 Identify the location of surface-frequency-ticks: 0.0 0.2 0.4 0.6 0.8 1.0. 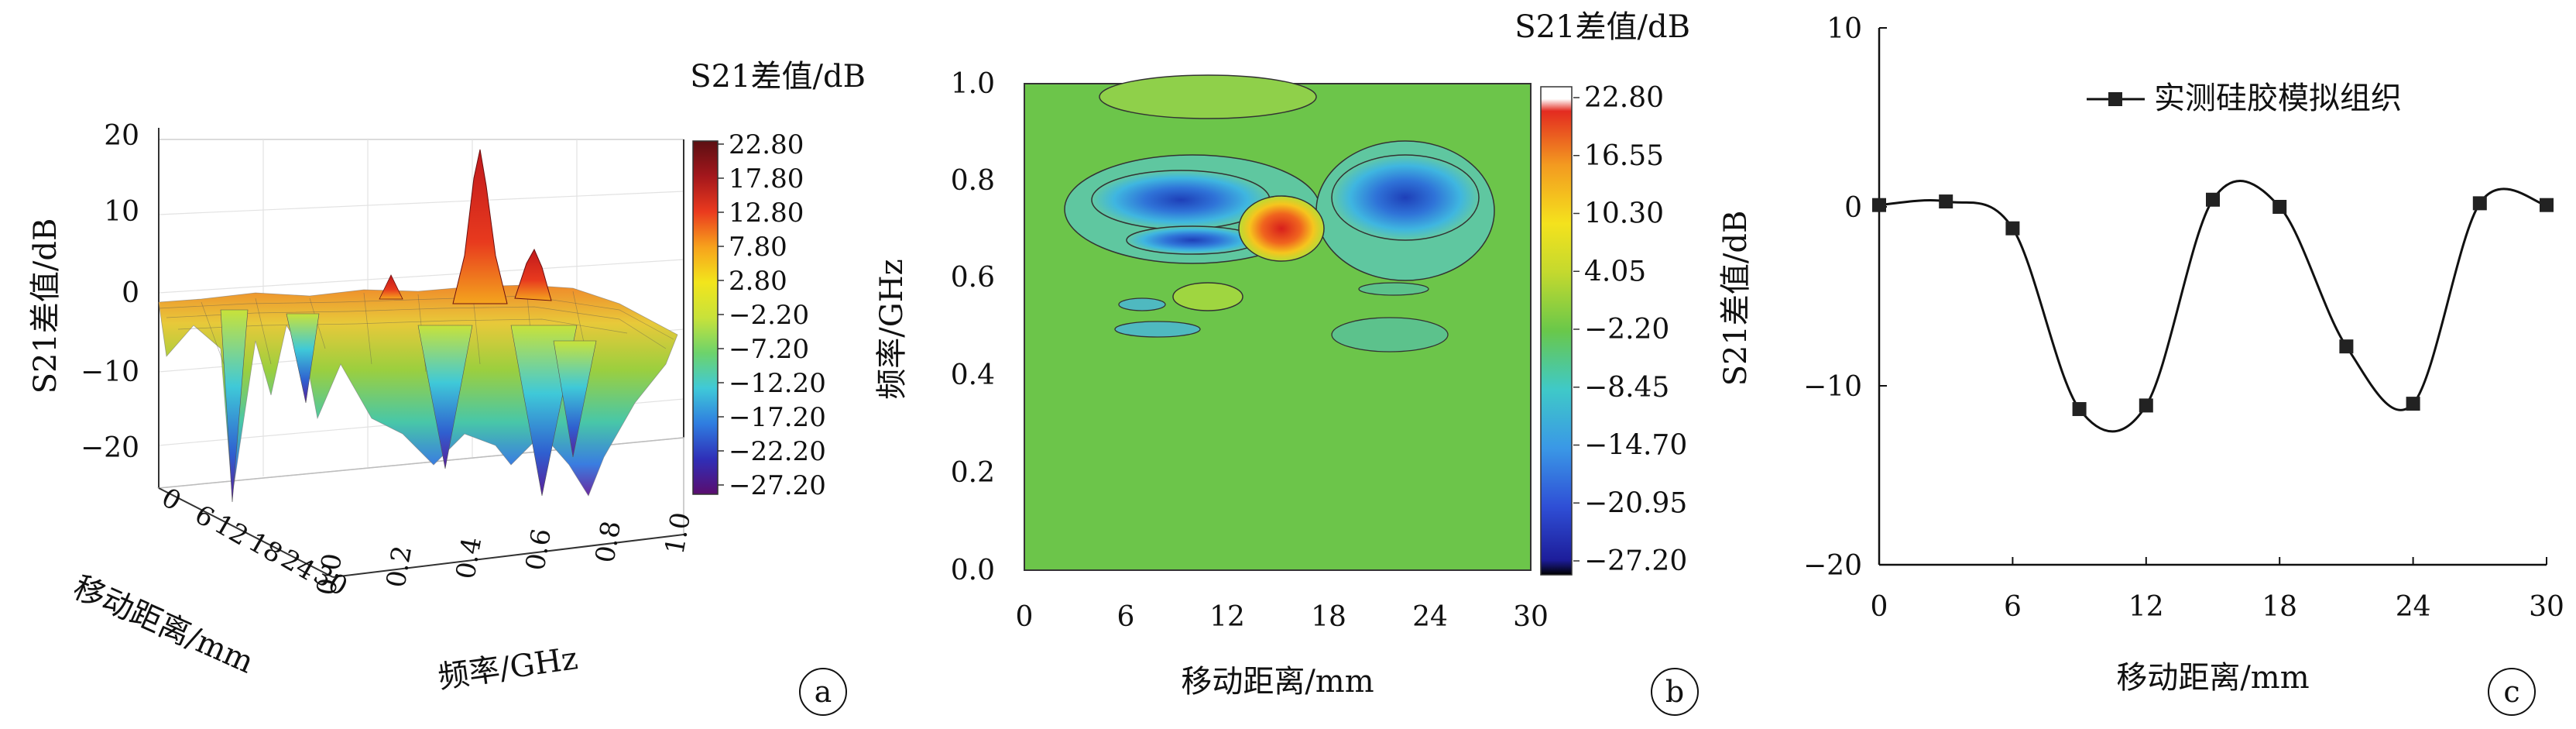
(503, 553).